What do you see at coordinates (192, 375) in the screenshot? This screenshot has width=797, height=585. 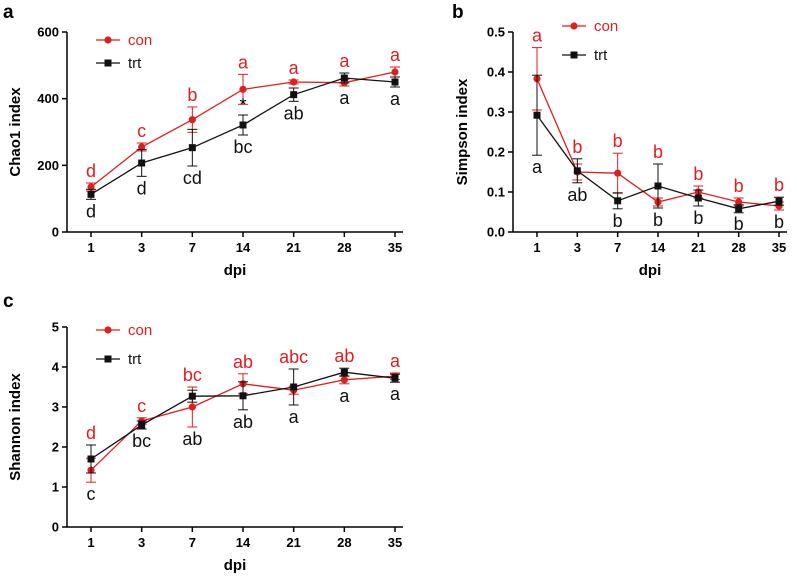 I see `significance-letter-con: bc` at bounding box center [192, 375].